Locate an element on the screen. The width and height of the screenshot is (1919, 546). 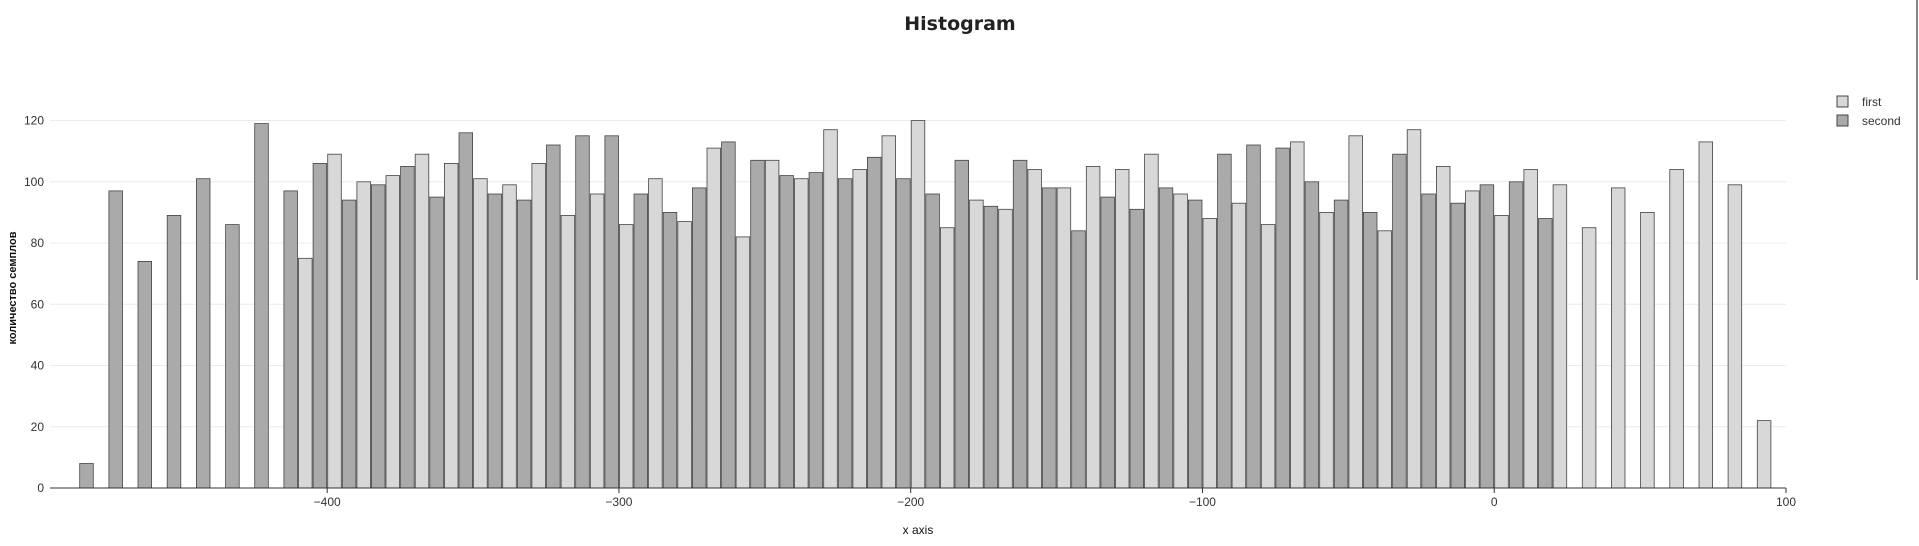
y-tick-label: 40 is located at coordinates (38, 366).